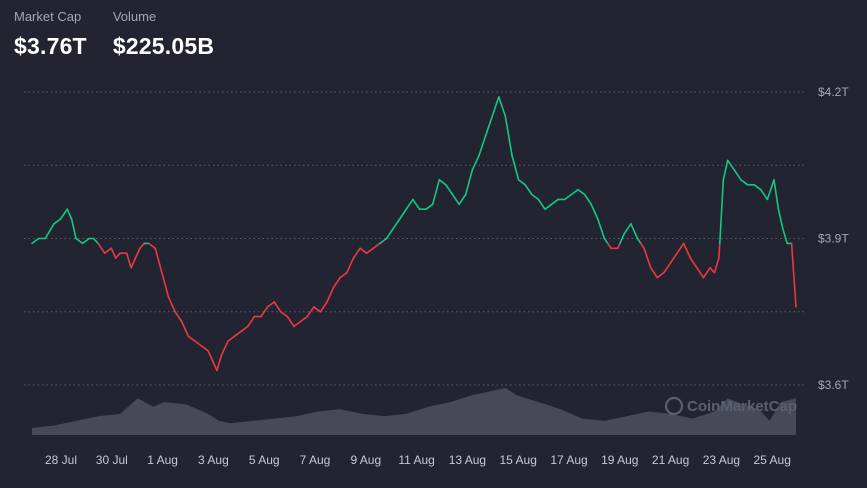 Image resolution: width=867 pixels, height=488 pixels. What do you see at coordinates (772, 460) in the screenshot?
I see `x-tick-label: 25 Aug` at bounding box center [772, 460].